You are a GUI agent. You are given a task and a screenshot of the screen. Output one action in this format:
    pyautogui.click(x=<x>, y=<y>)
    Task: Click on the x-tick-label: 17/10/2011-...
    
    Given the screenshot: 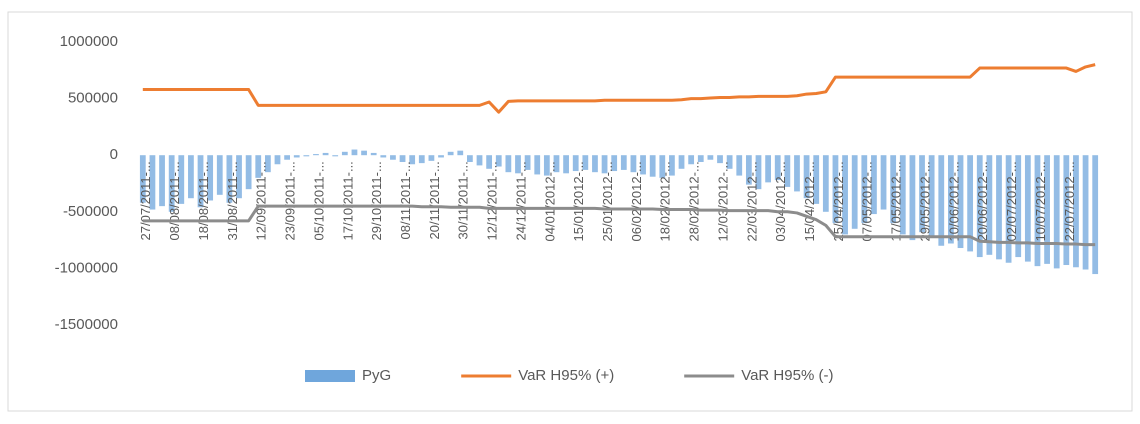 What is the action you would take?
    pyautogui.click(x=347, y=200)
    